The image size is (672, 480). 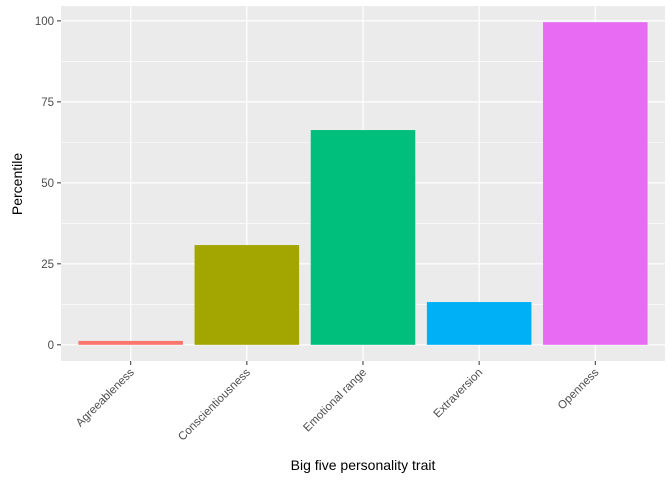 I want to click on y-tick-label: 100, so click(x=44, y=22).